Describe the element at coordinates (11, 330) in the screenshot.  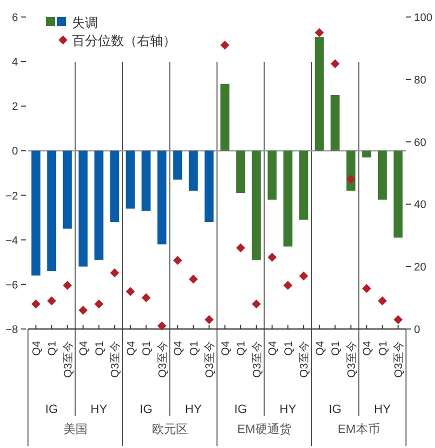
I see `y-tick-label: −8` at that location.